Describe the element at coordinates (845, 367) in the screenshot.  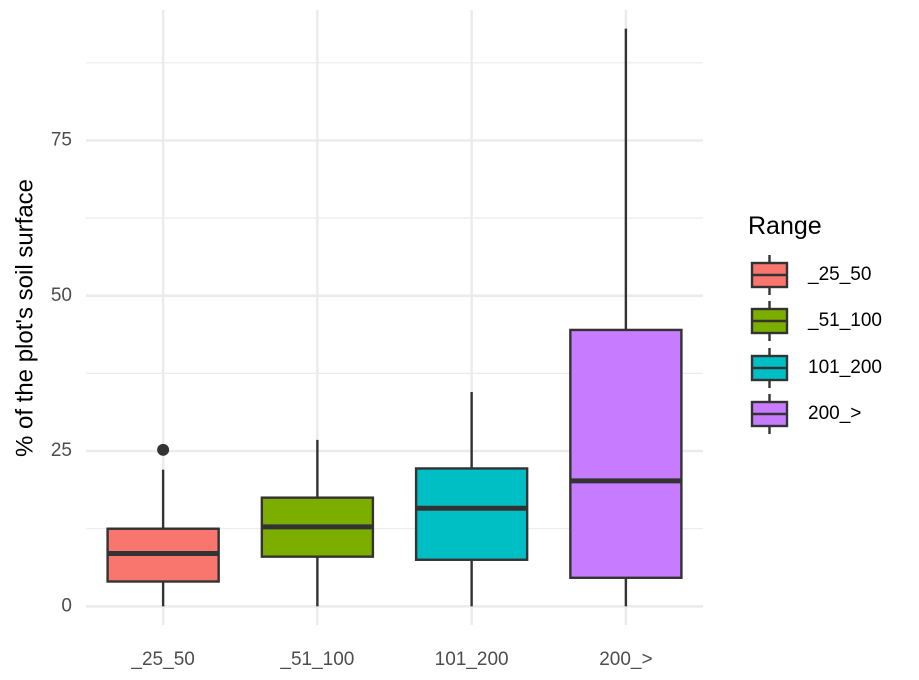
I see `legend-label: 101_200` at that location.